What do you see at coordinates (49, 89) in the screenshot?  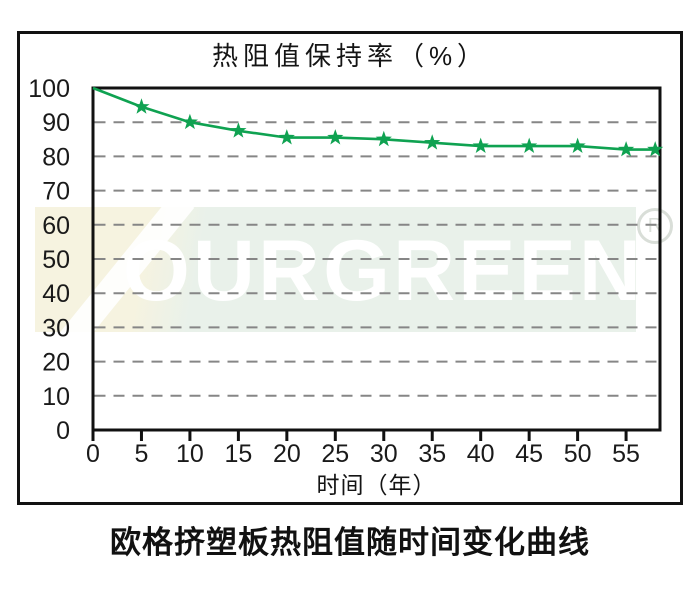 I see `y-tick-label: 100` at bounding box center [49, 89].